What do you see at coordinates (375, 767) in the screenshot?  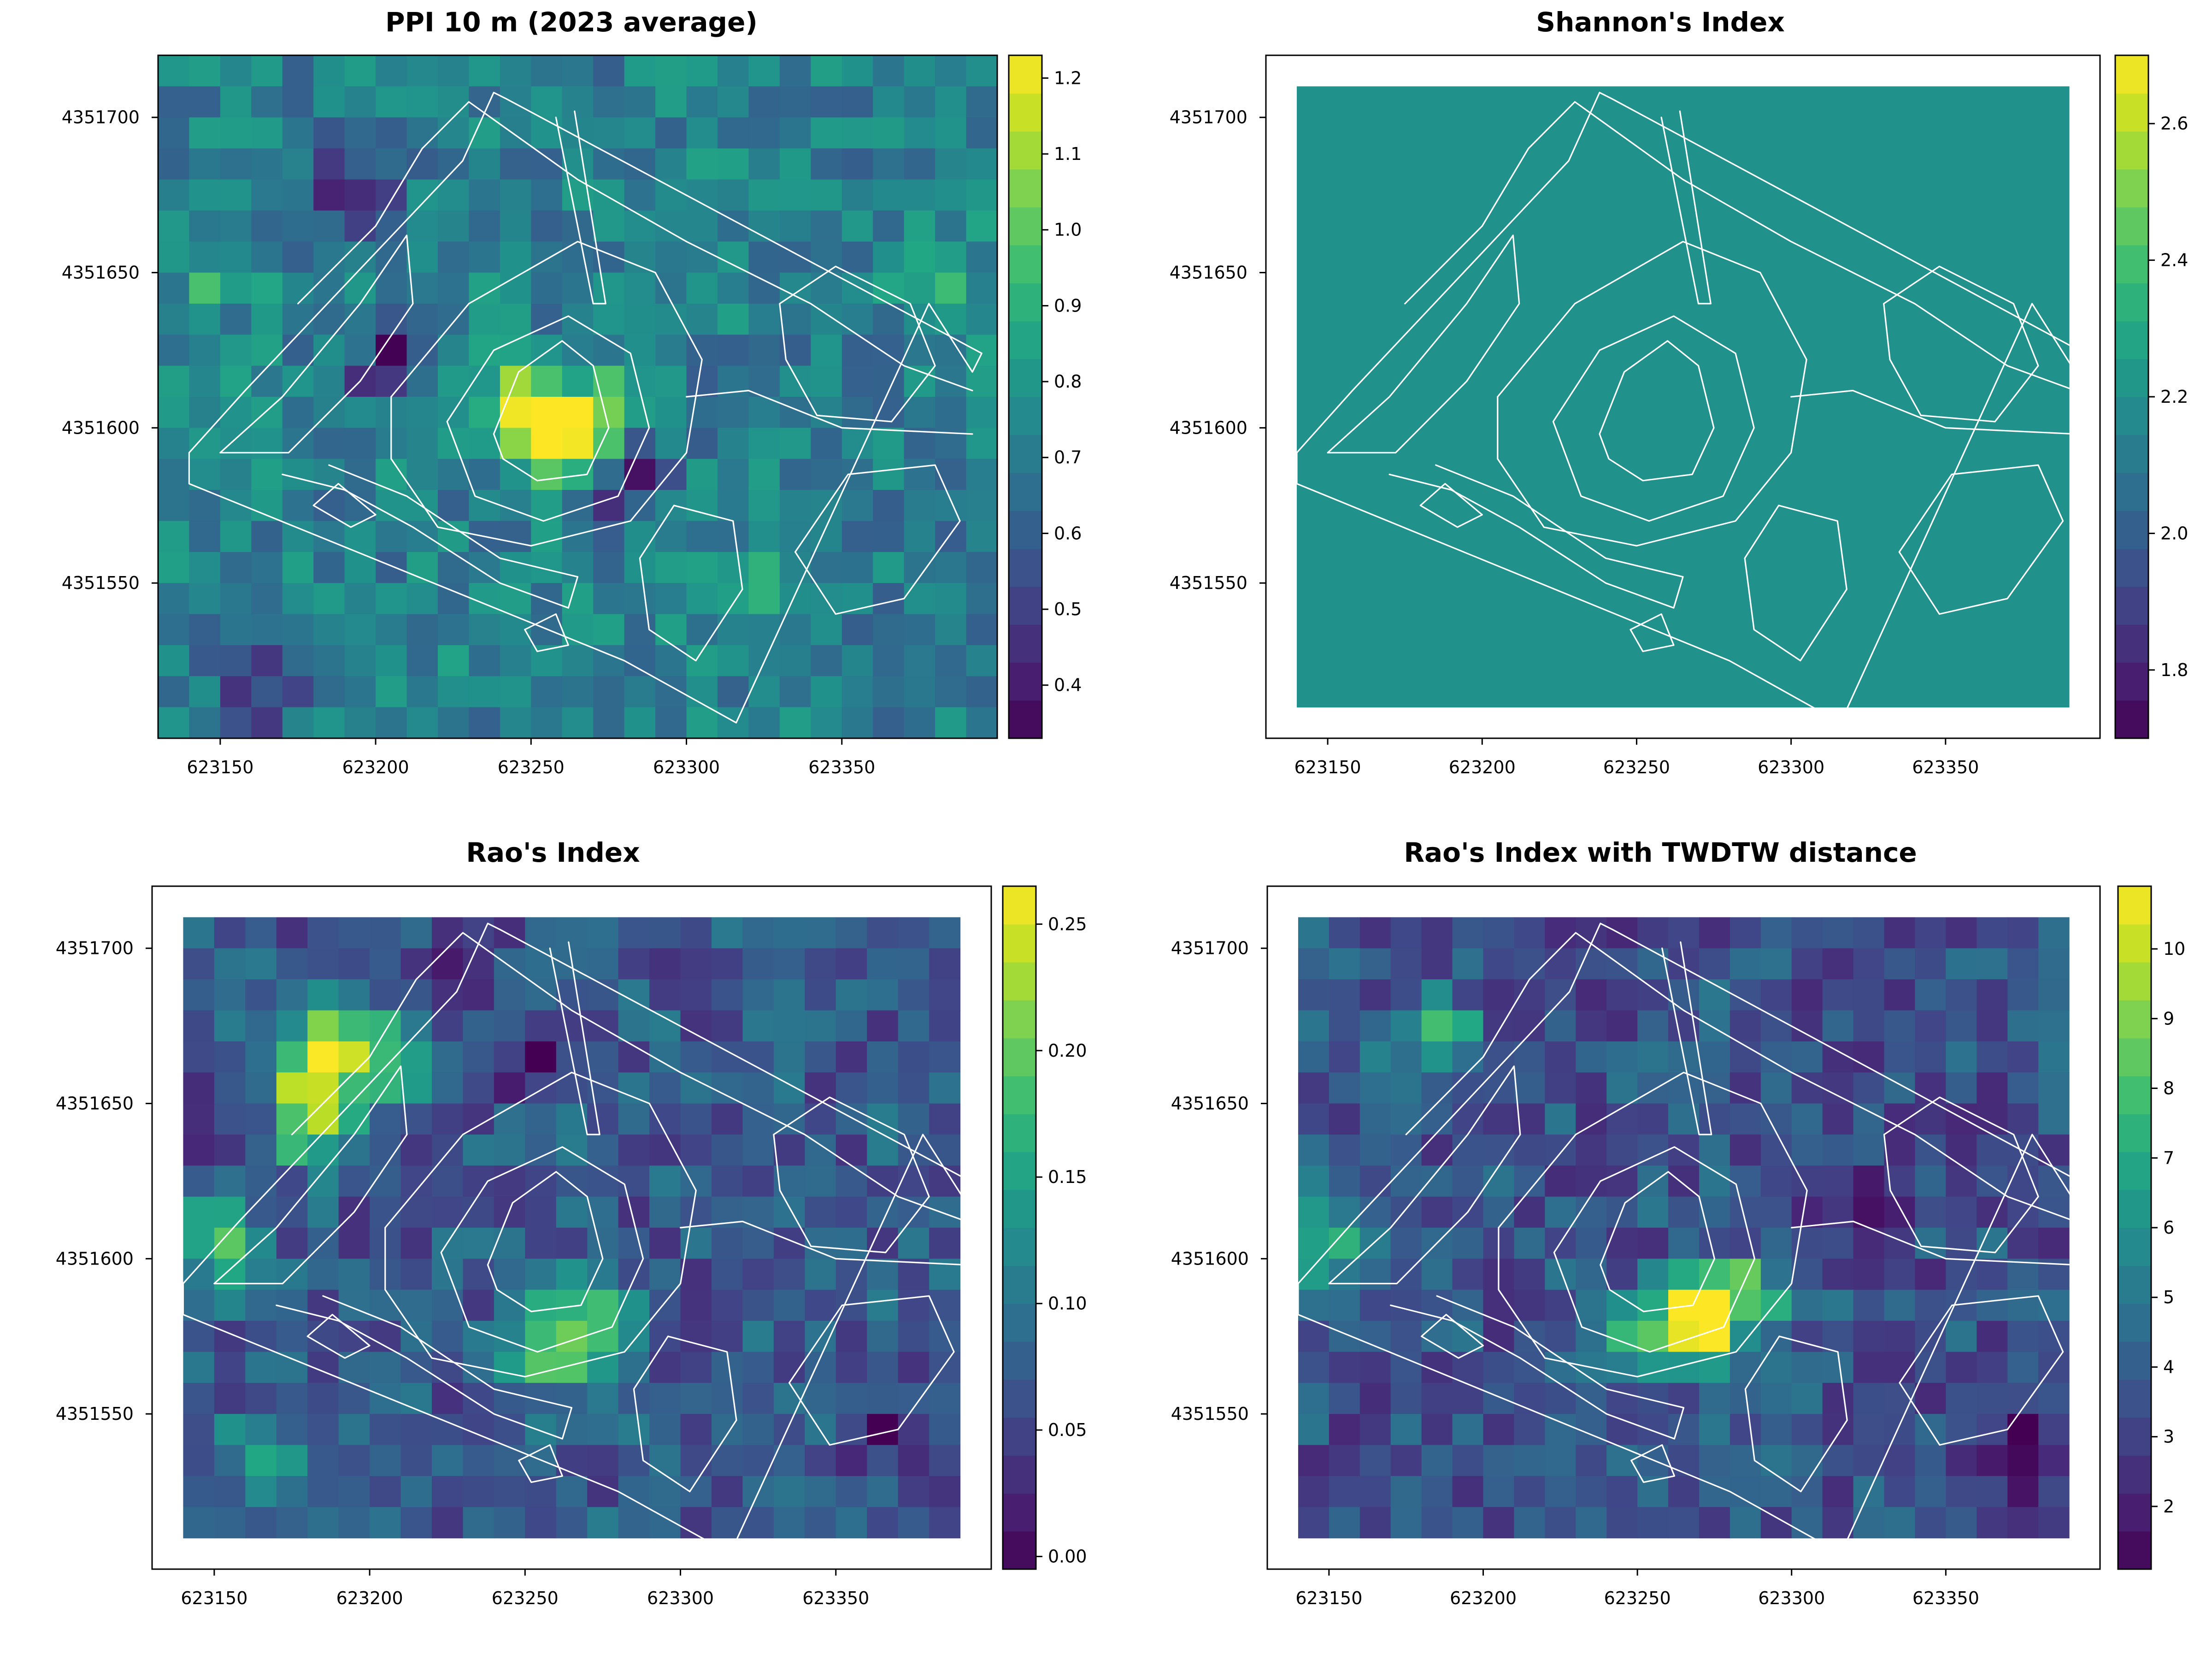 I see `x-tick-label: 623200` at bounding box center [375, 767].